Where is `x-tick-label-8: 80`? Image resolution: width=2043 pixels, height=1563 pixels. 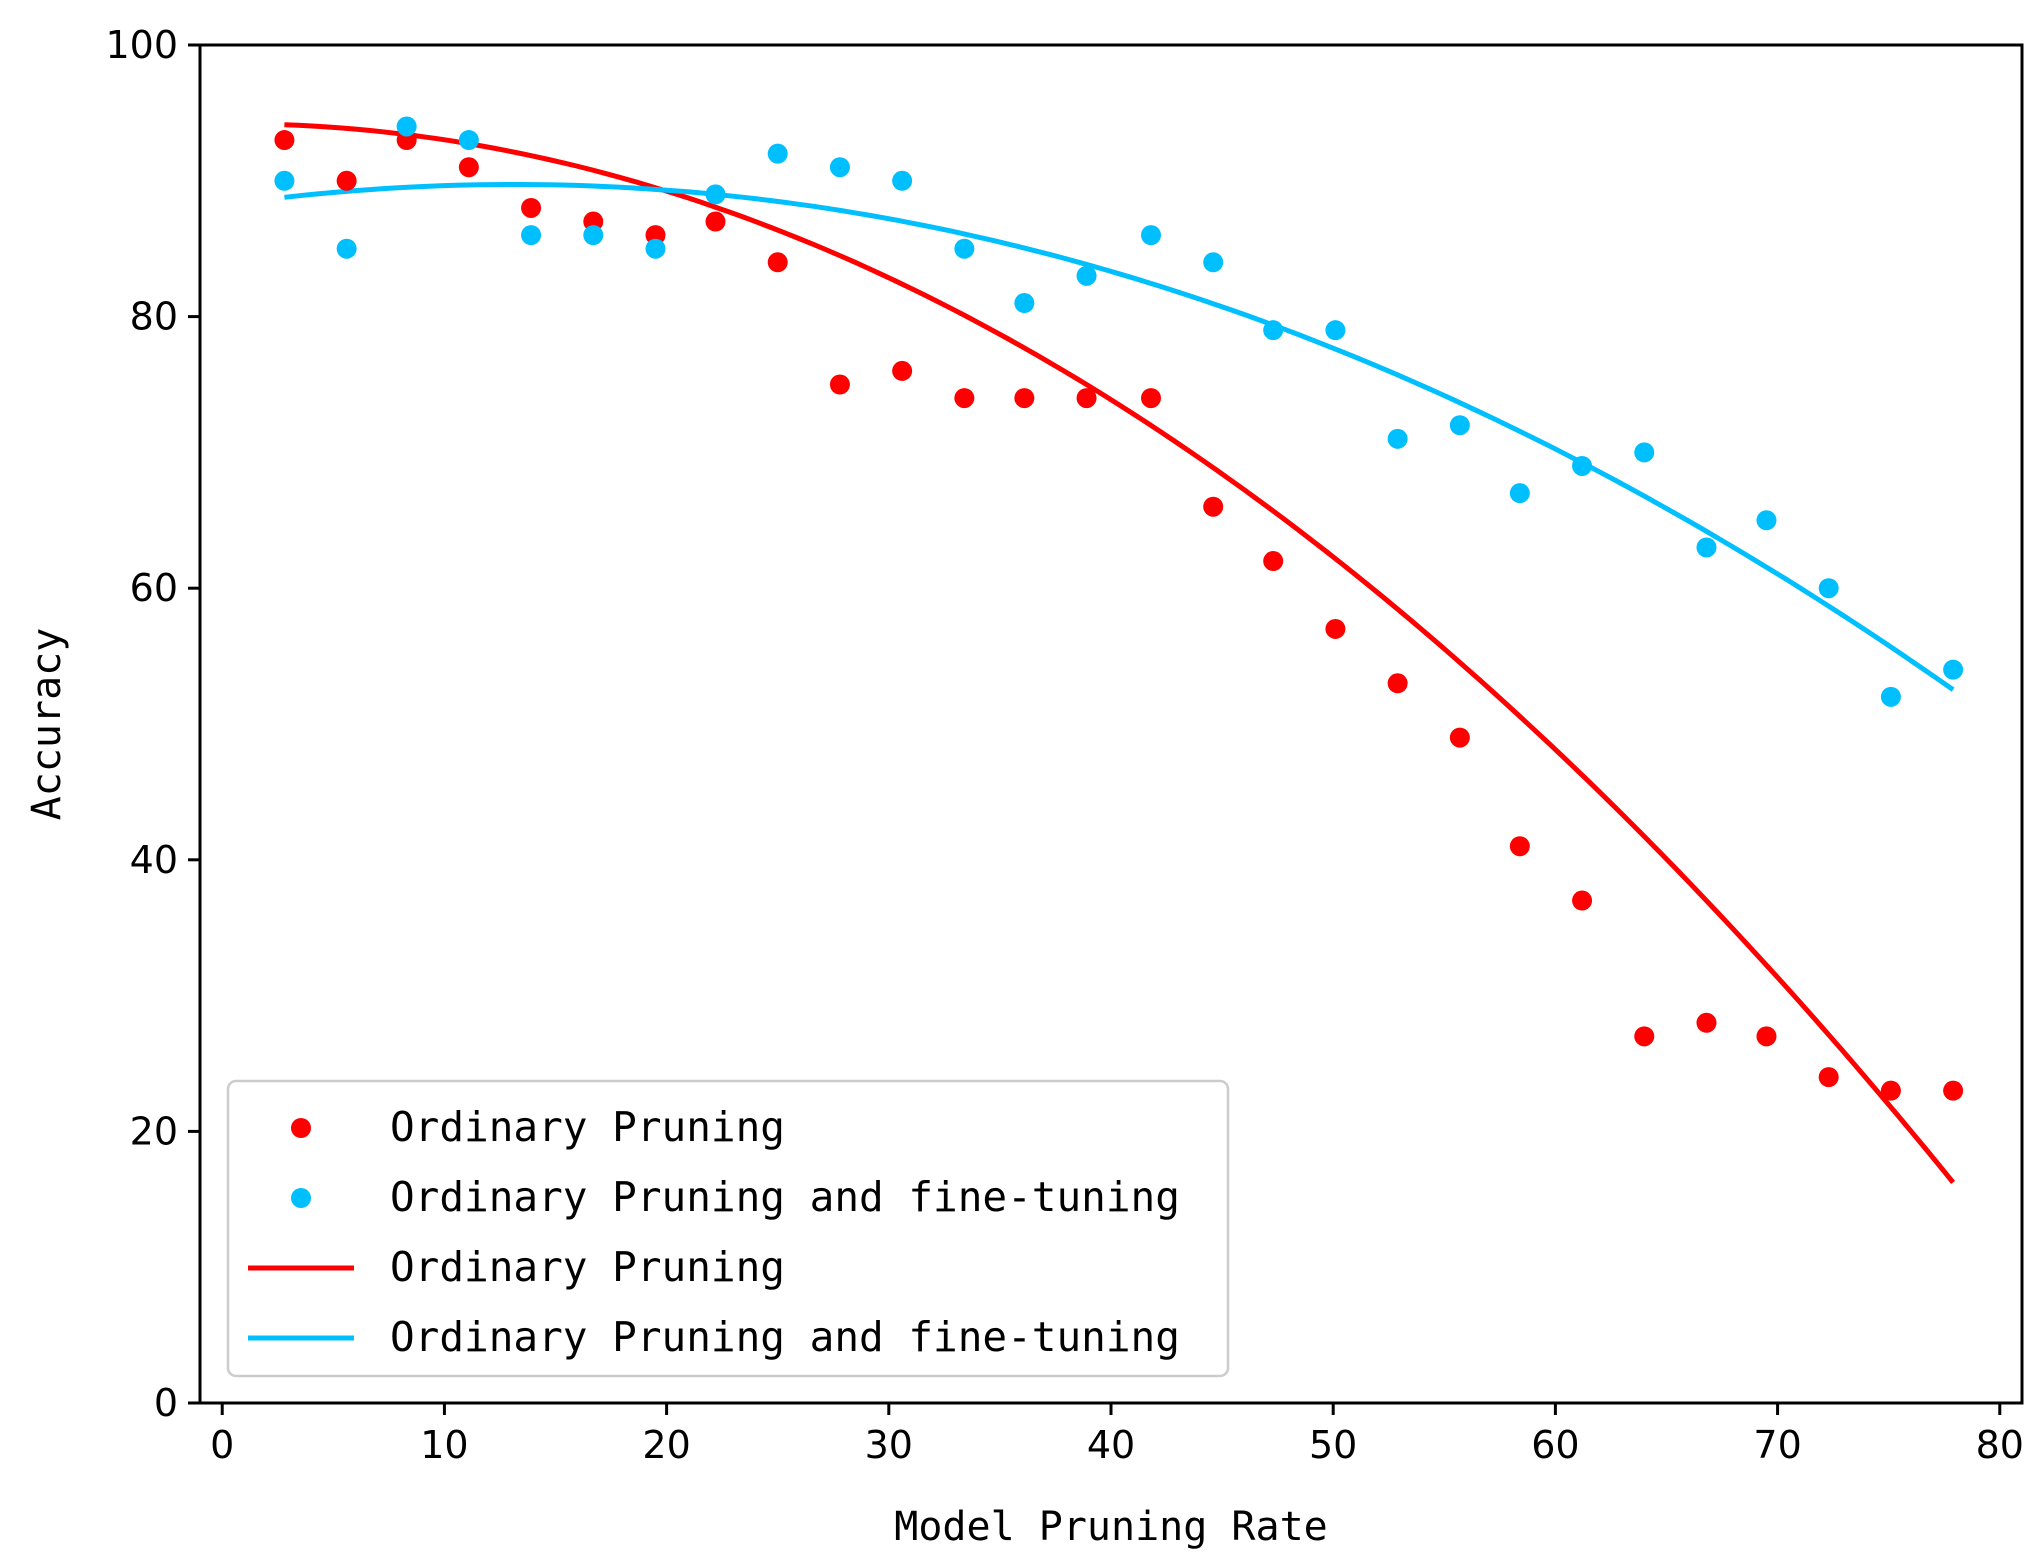 x-tick-label-8: 80 is located at coordinates (2000, 1445).